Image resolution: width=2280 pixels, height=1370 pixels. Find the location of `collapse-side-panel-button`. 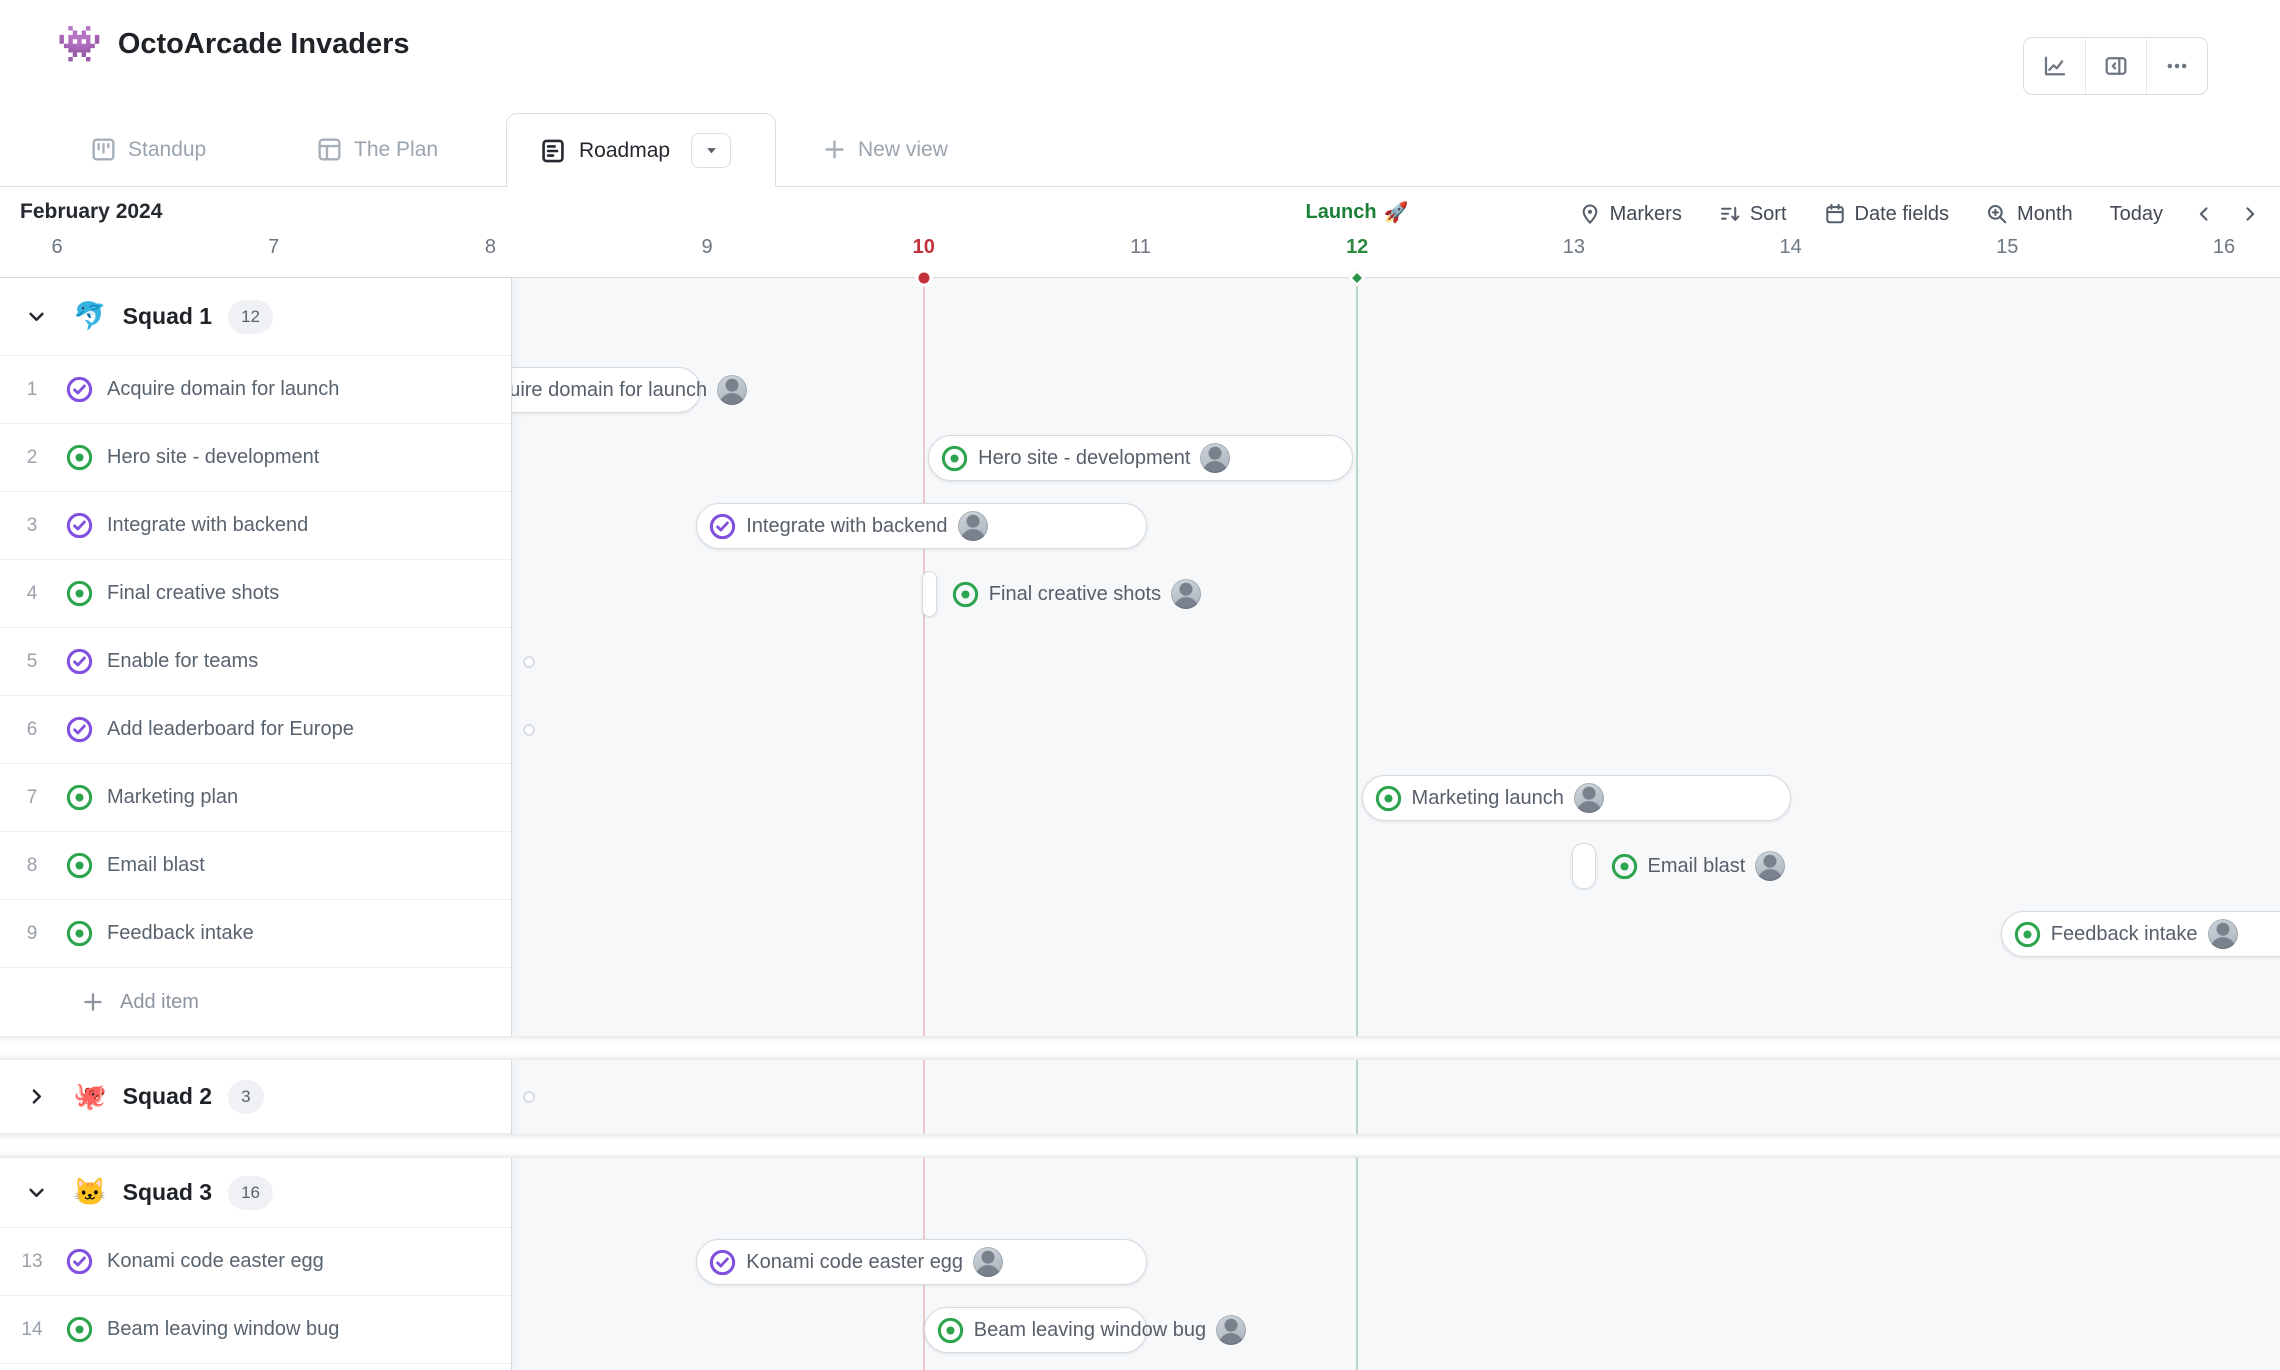

collapse-side-panel-button is located at coordinates (2115, 66).